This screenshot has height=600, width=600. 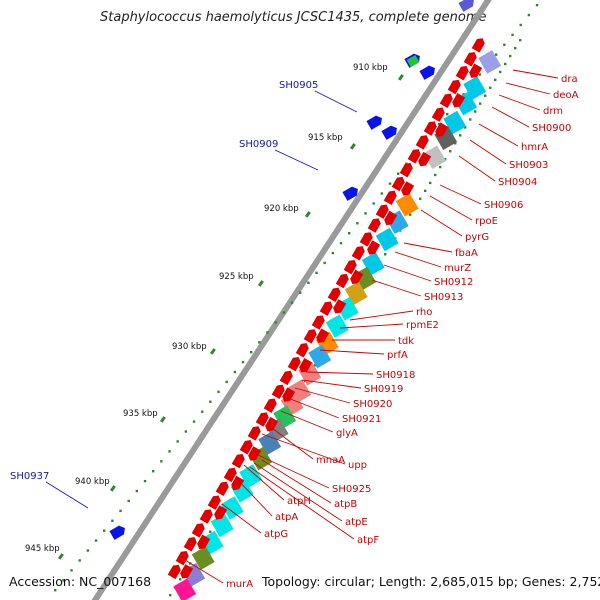 What do you see at coordinates (370, 68) in the screenshot?
I see `kbp-label: 910 kbp` at bounding box center [370, 68].